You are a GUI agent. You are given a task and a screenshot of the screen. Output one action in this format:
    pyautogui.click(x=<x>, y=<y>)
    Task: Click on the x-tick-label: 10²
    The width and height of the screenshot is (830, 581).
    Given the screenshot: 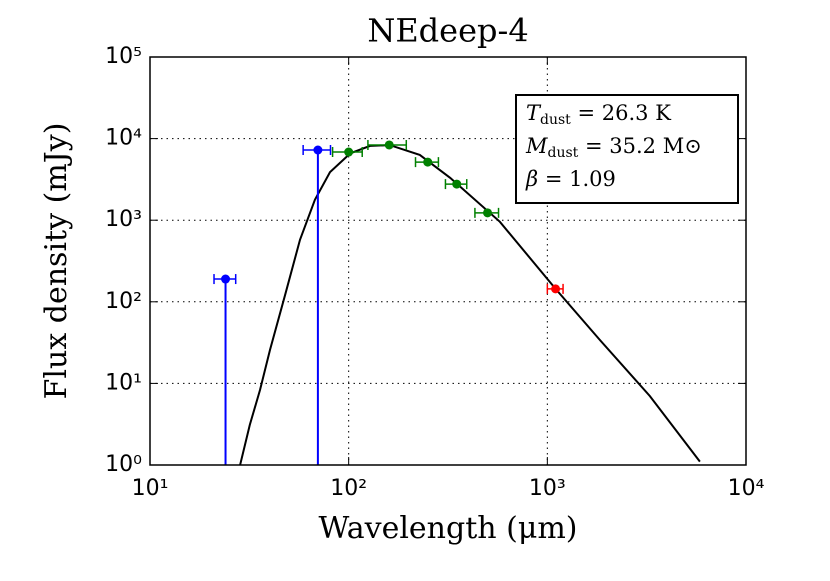 What is the action you would take?
    pyautogui.click(x=348, y=488)
    